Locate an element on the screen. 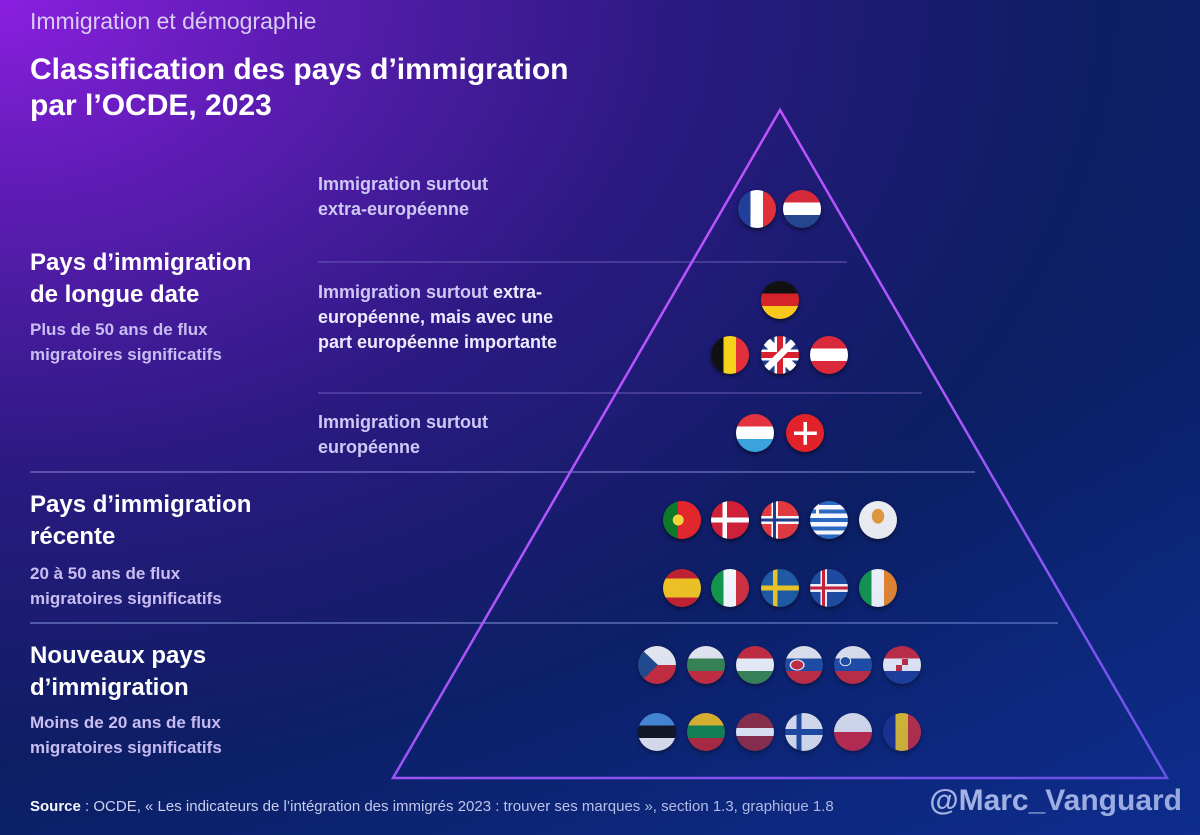 The height and width of the screenshot is (835, 1200). flag-de-icon is located at coordinates (780, 300).